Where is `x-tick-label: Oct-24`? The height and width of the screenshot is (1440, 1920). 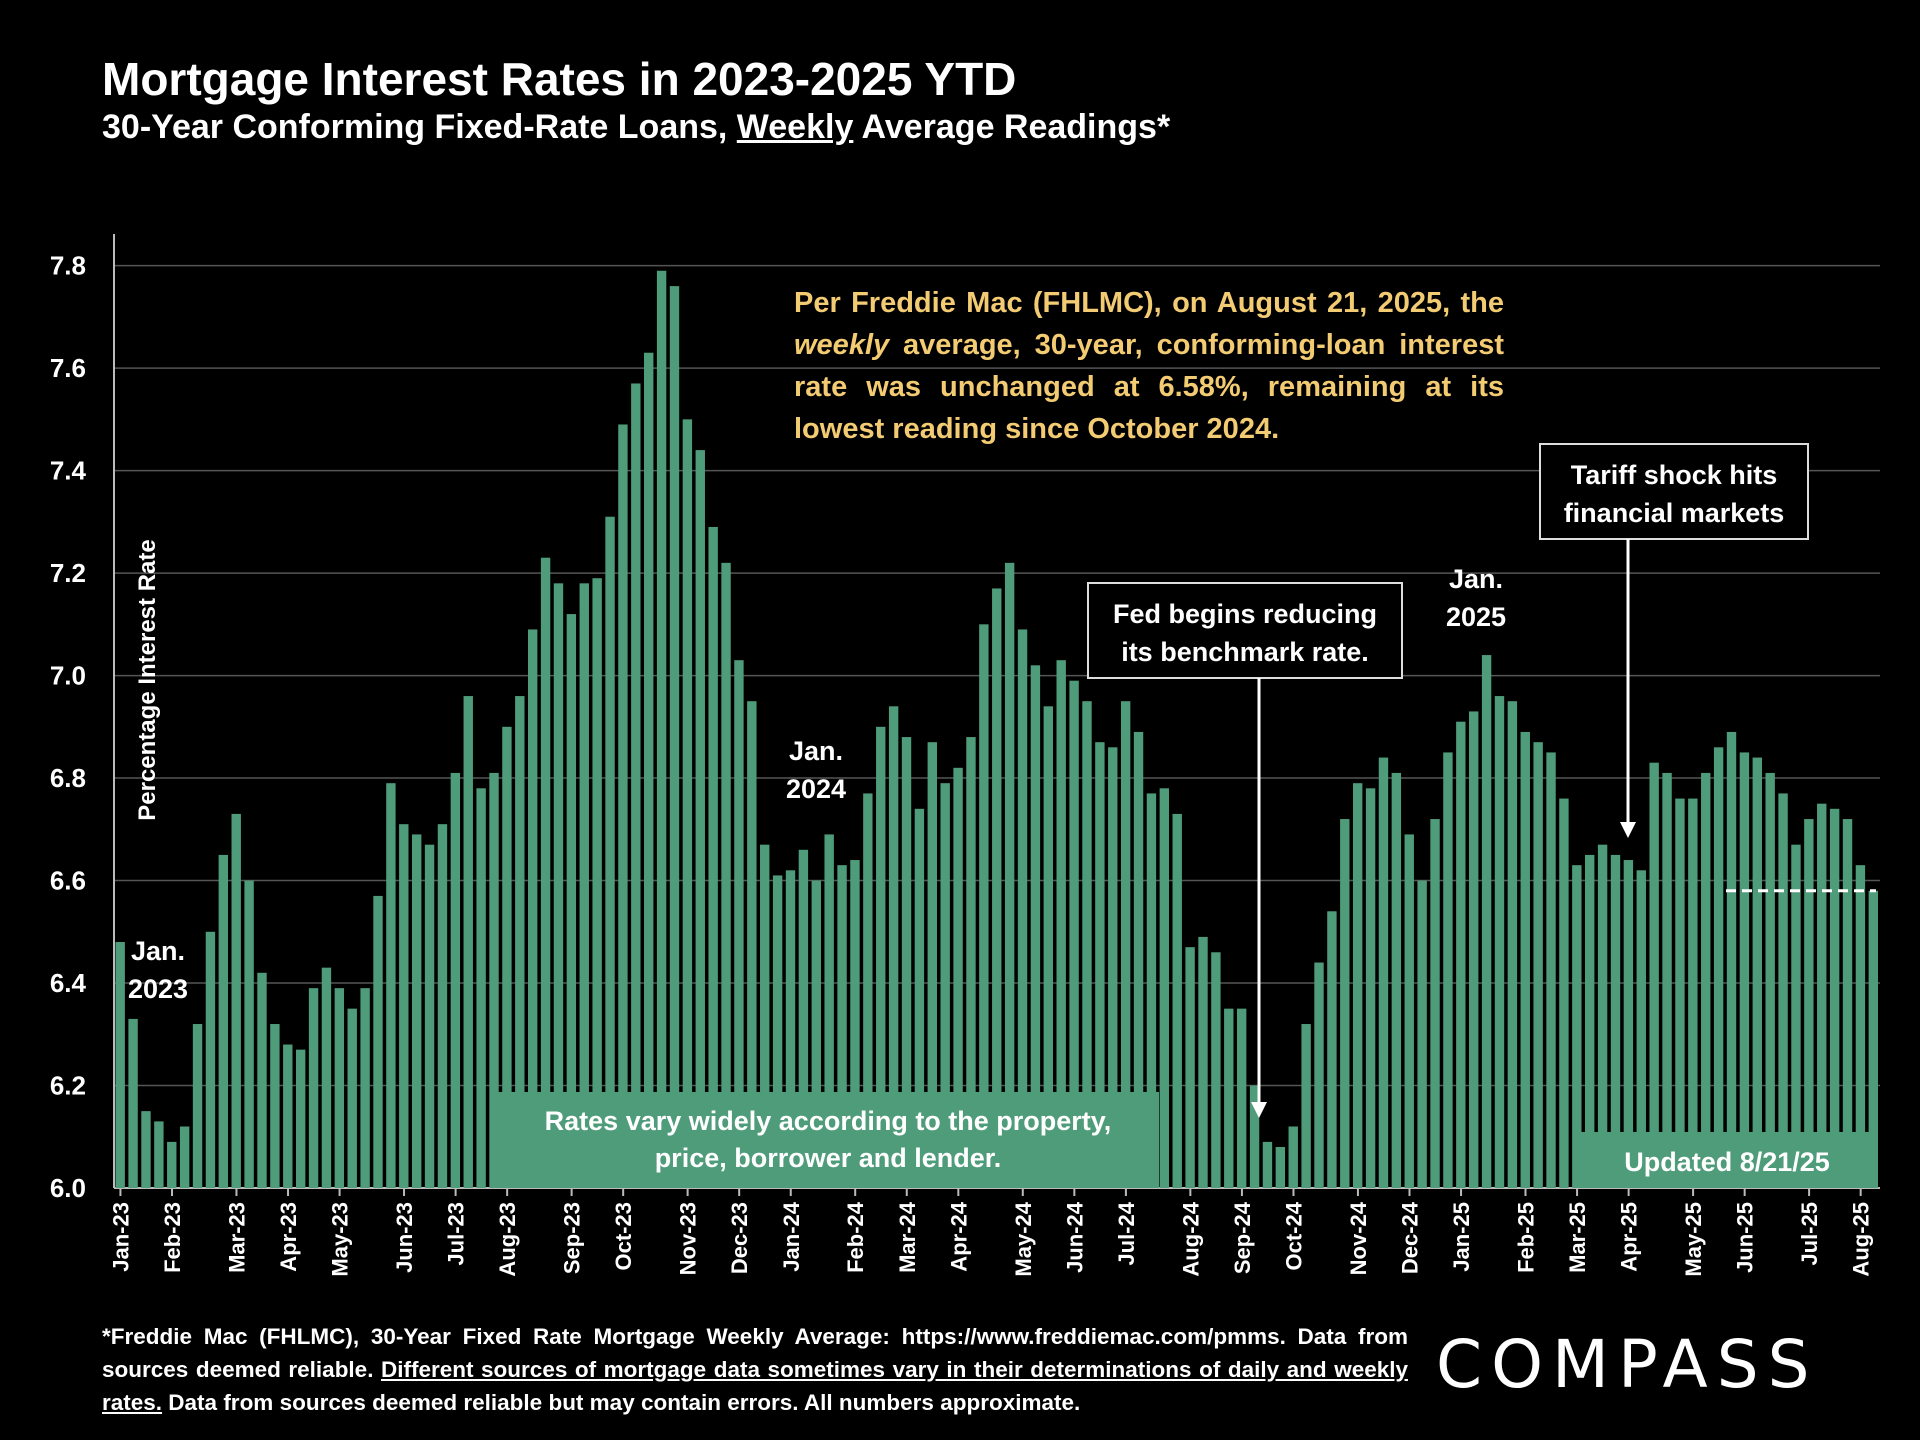 x-tick-label: Oct-24 is located at coordinates (1293, 1235).